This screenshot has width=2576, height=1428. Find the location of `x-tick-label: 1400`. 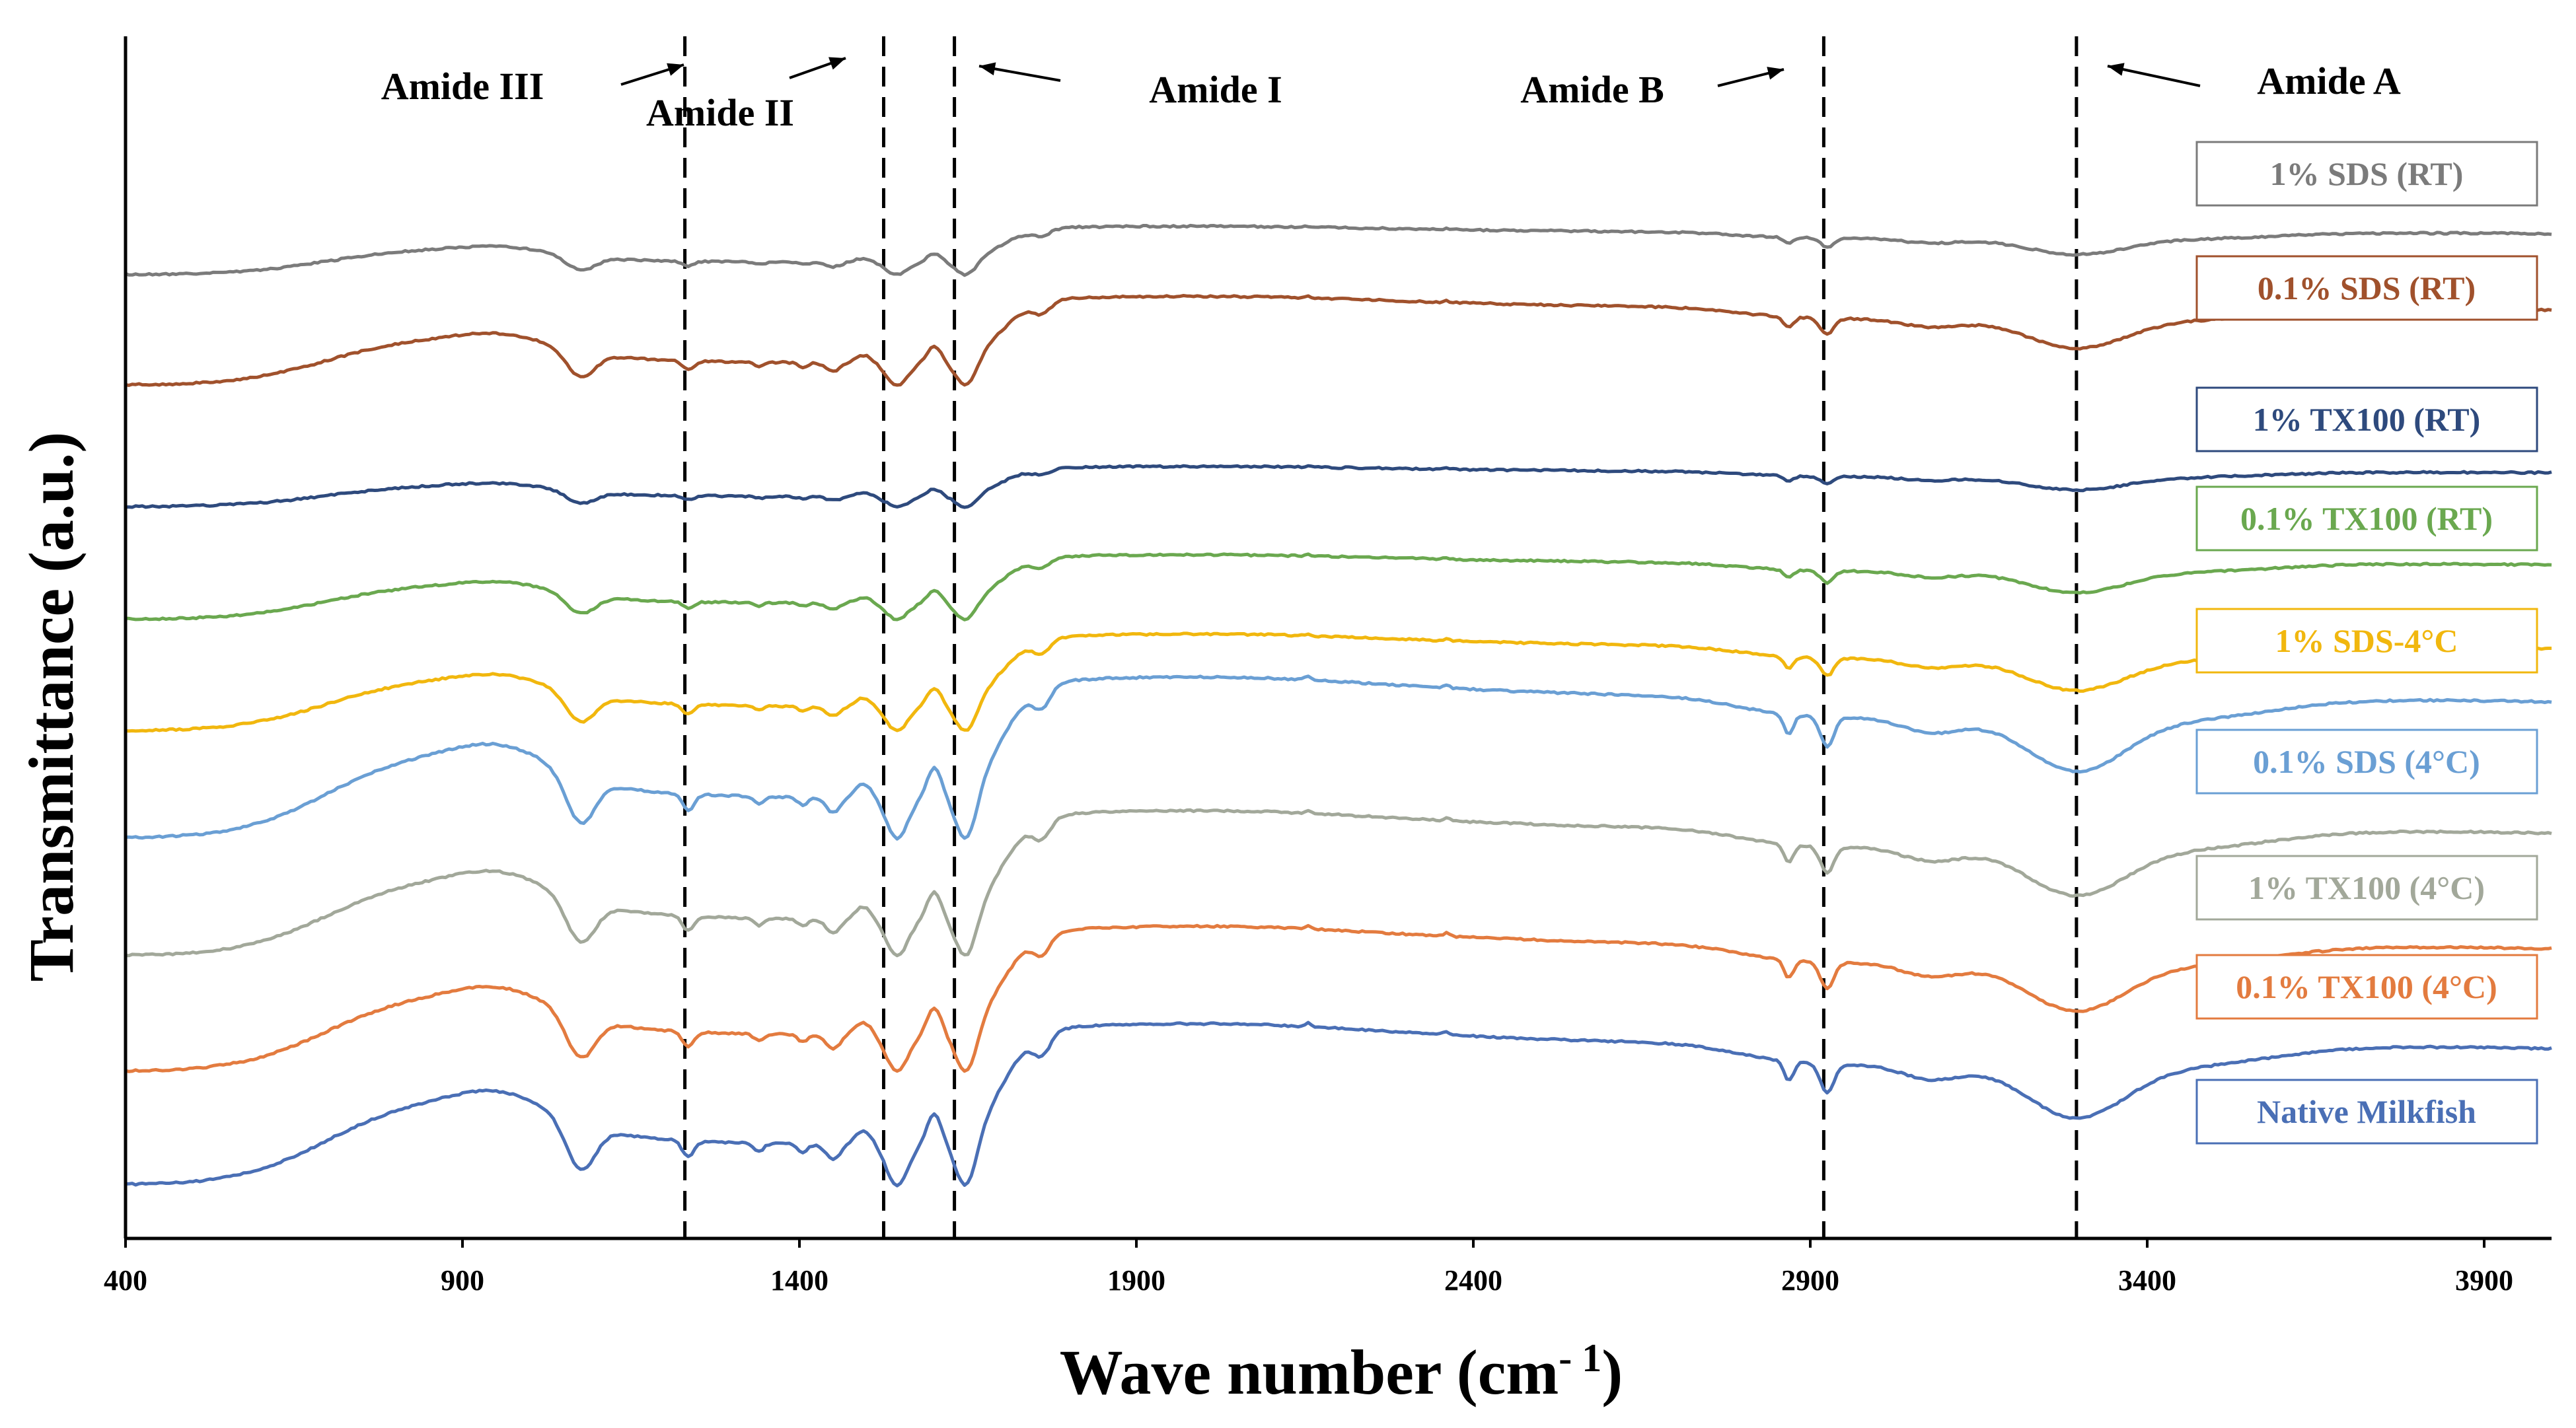

x-tick-label: 1400 is located at coordinates (799, 1280).